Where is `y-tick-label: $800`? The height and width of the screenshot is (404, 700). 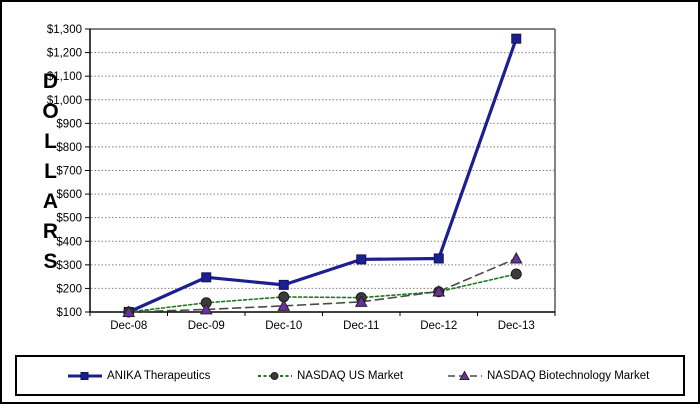 y-tick-label: $800 is located at coordinates (69, 148).